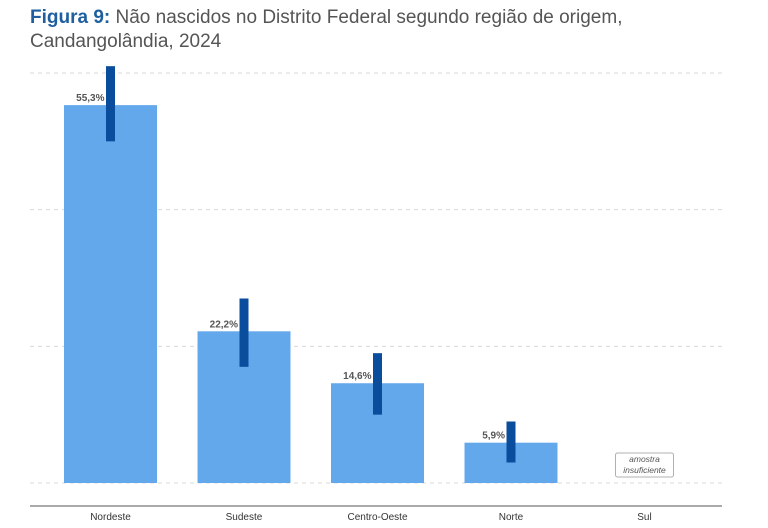  I want to click on category-label-nordeste: Nordeste, so click(110, 517).